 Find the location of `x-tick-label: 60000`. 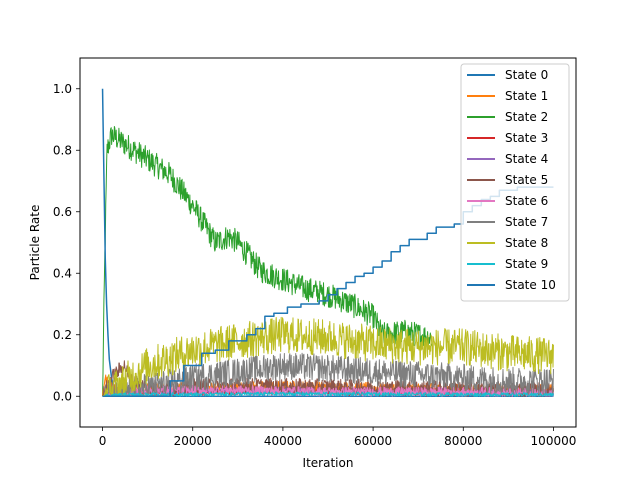

x-tick-label: 60000 is located at coordinates (373, 441).